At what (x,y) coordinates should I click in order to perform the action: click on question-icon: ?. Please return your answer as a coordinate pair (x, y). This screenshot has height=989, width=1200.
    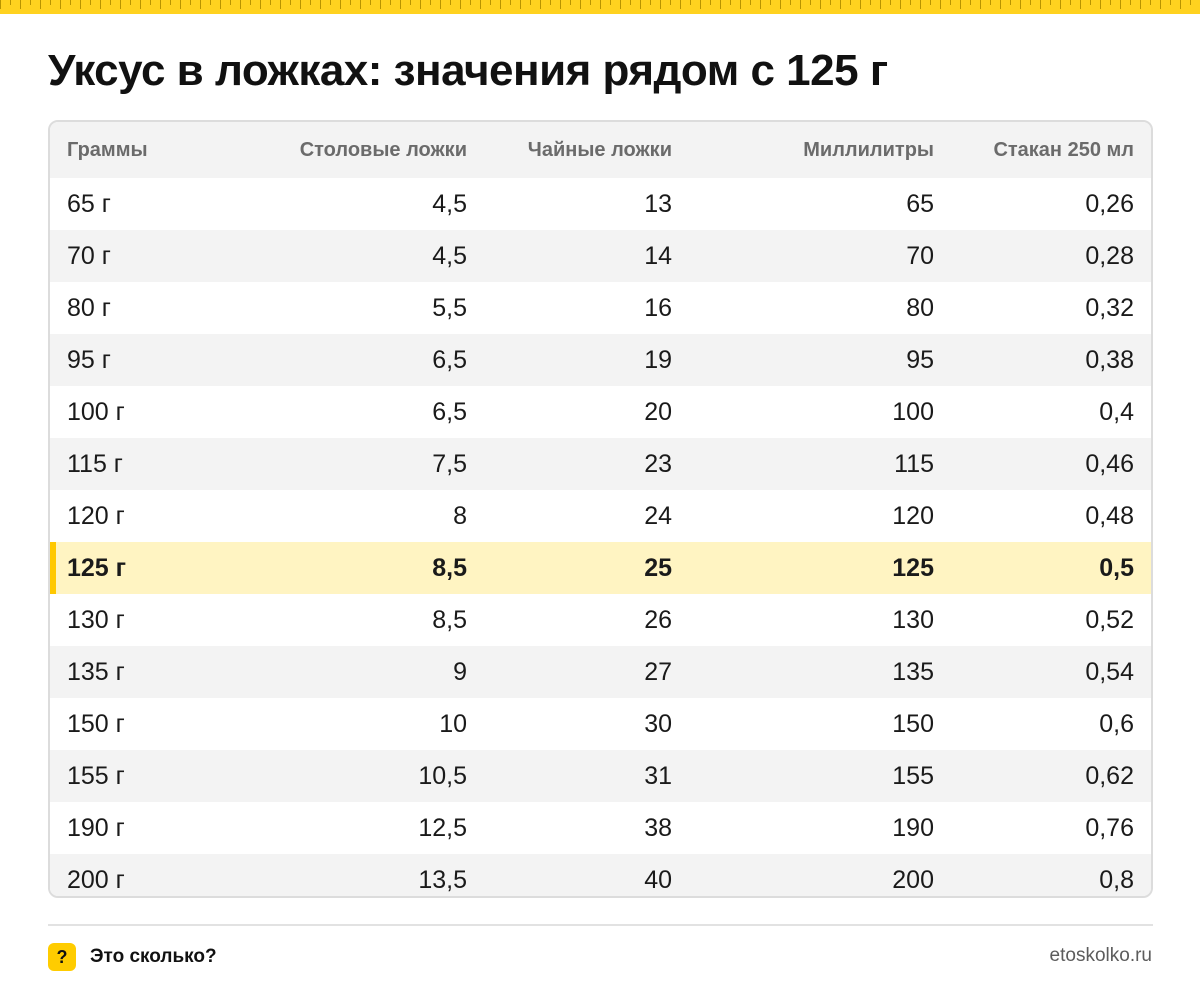
    Looking at the image, I should click on (62, 957).